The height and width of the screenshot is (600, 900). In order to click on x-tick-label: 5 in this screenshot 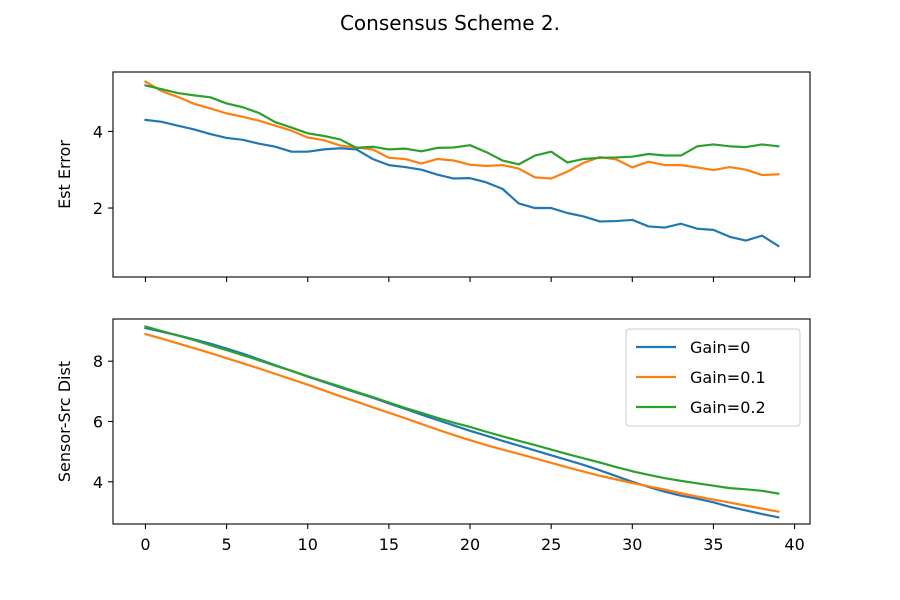, I will do `click(227, 544)`.